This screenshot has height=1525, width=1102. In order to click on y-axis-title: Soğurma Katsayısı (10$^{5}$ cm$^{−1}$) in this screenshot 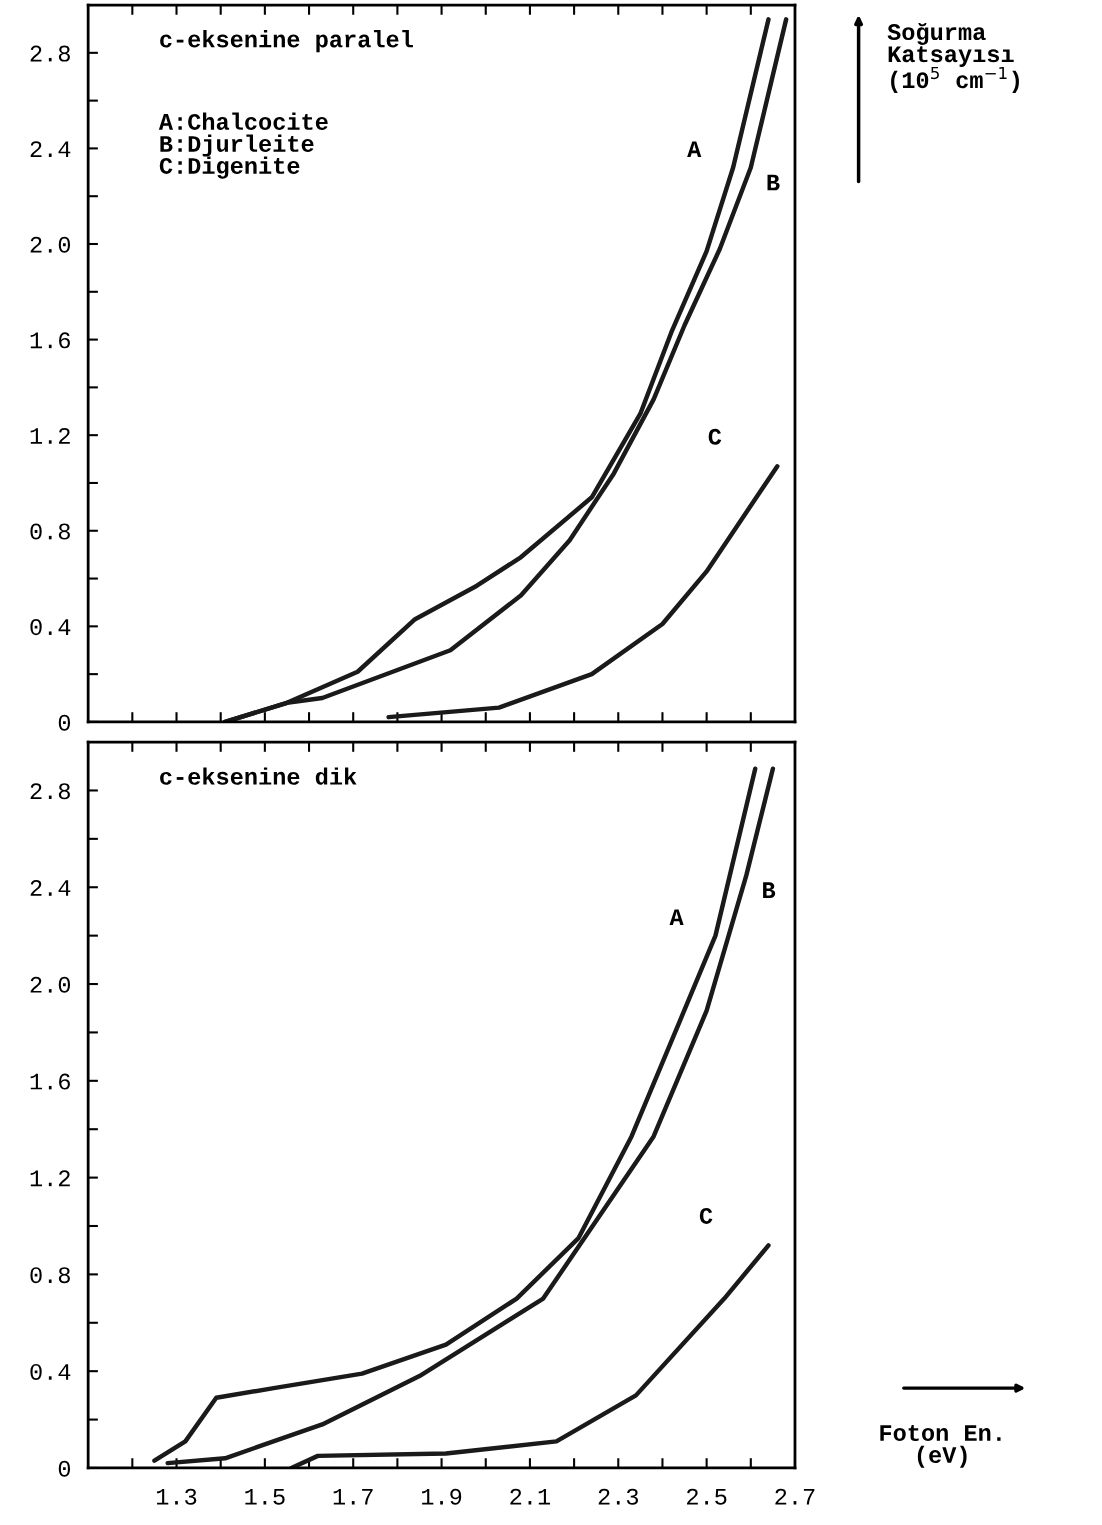, I will do `click(953, 58)`.